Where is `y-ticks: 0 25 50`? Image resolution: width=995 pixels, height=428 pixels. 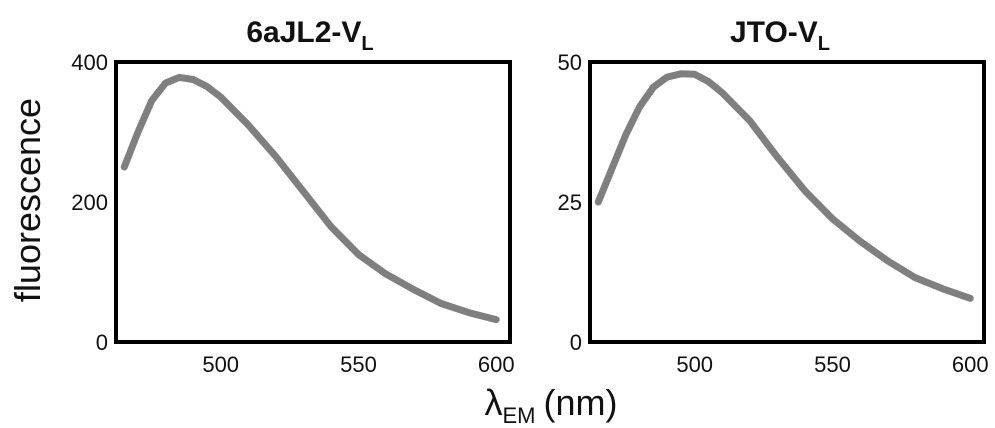
y-ticks: 0 25 50 is located at coordinates (570, 202).